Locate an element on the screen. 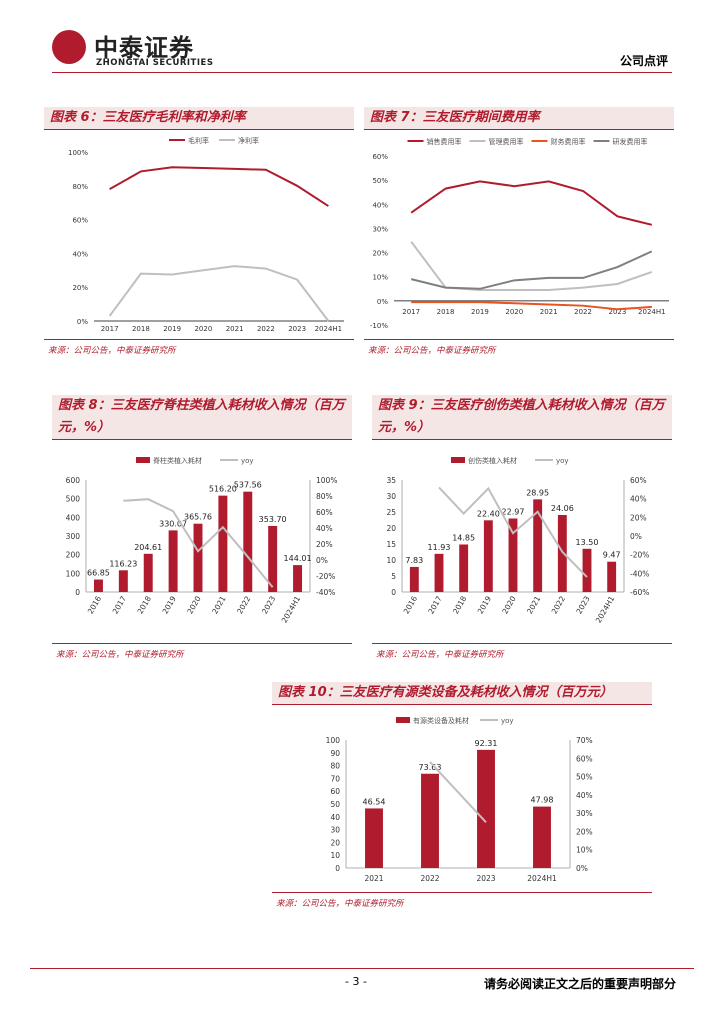 Image resolution: width=724 pixels, height=1024 pixels. x-tick-label: 2016 is located at coordinates (410, 604).